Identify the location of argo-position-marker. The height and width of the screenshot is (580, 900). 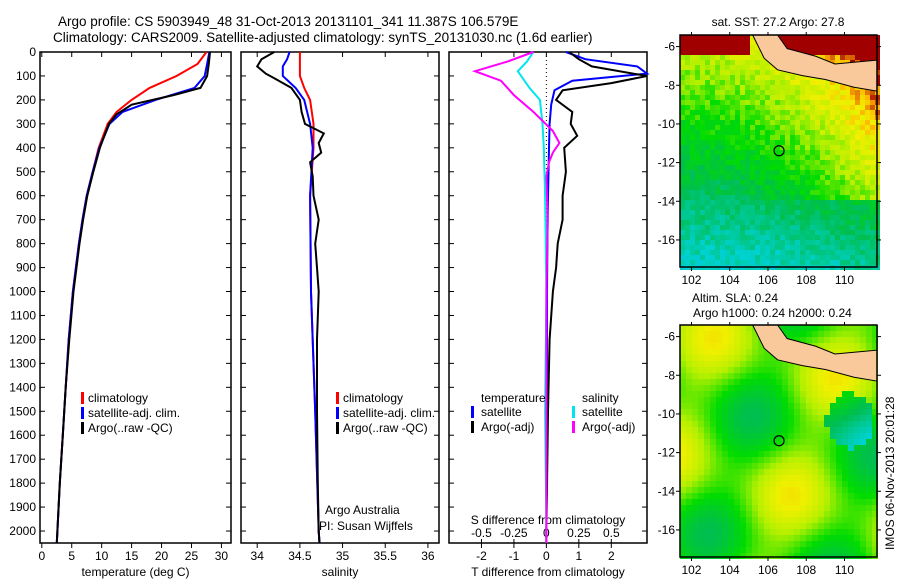
(779, 151).